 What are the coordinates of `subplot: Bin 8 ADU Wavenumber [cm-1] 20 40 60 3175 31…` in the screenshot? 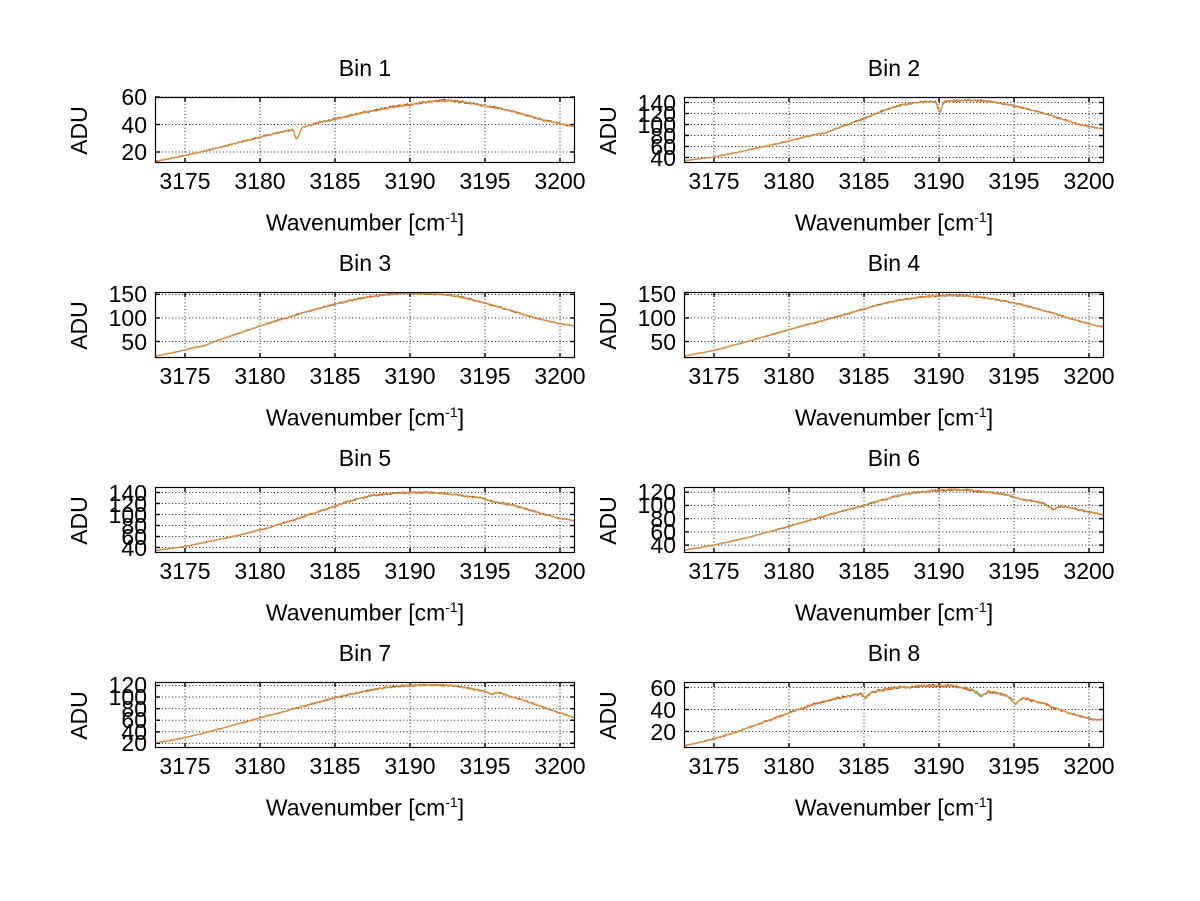 It's located at (855, 730).